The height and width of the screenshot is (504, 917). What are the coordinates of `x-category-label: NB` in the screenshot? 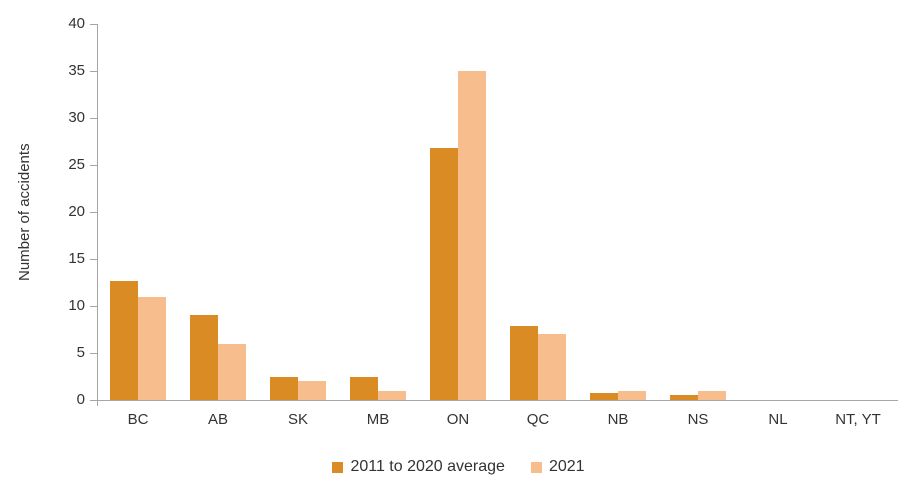 It's located at (618, 419).